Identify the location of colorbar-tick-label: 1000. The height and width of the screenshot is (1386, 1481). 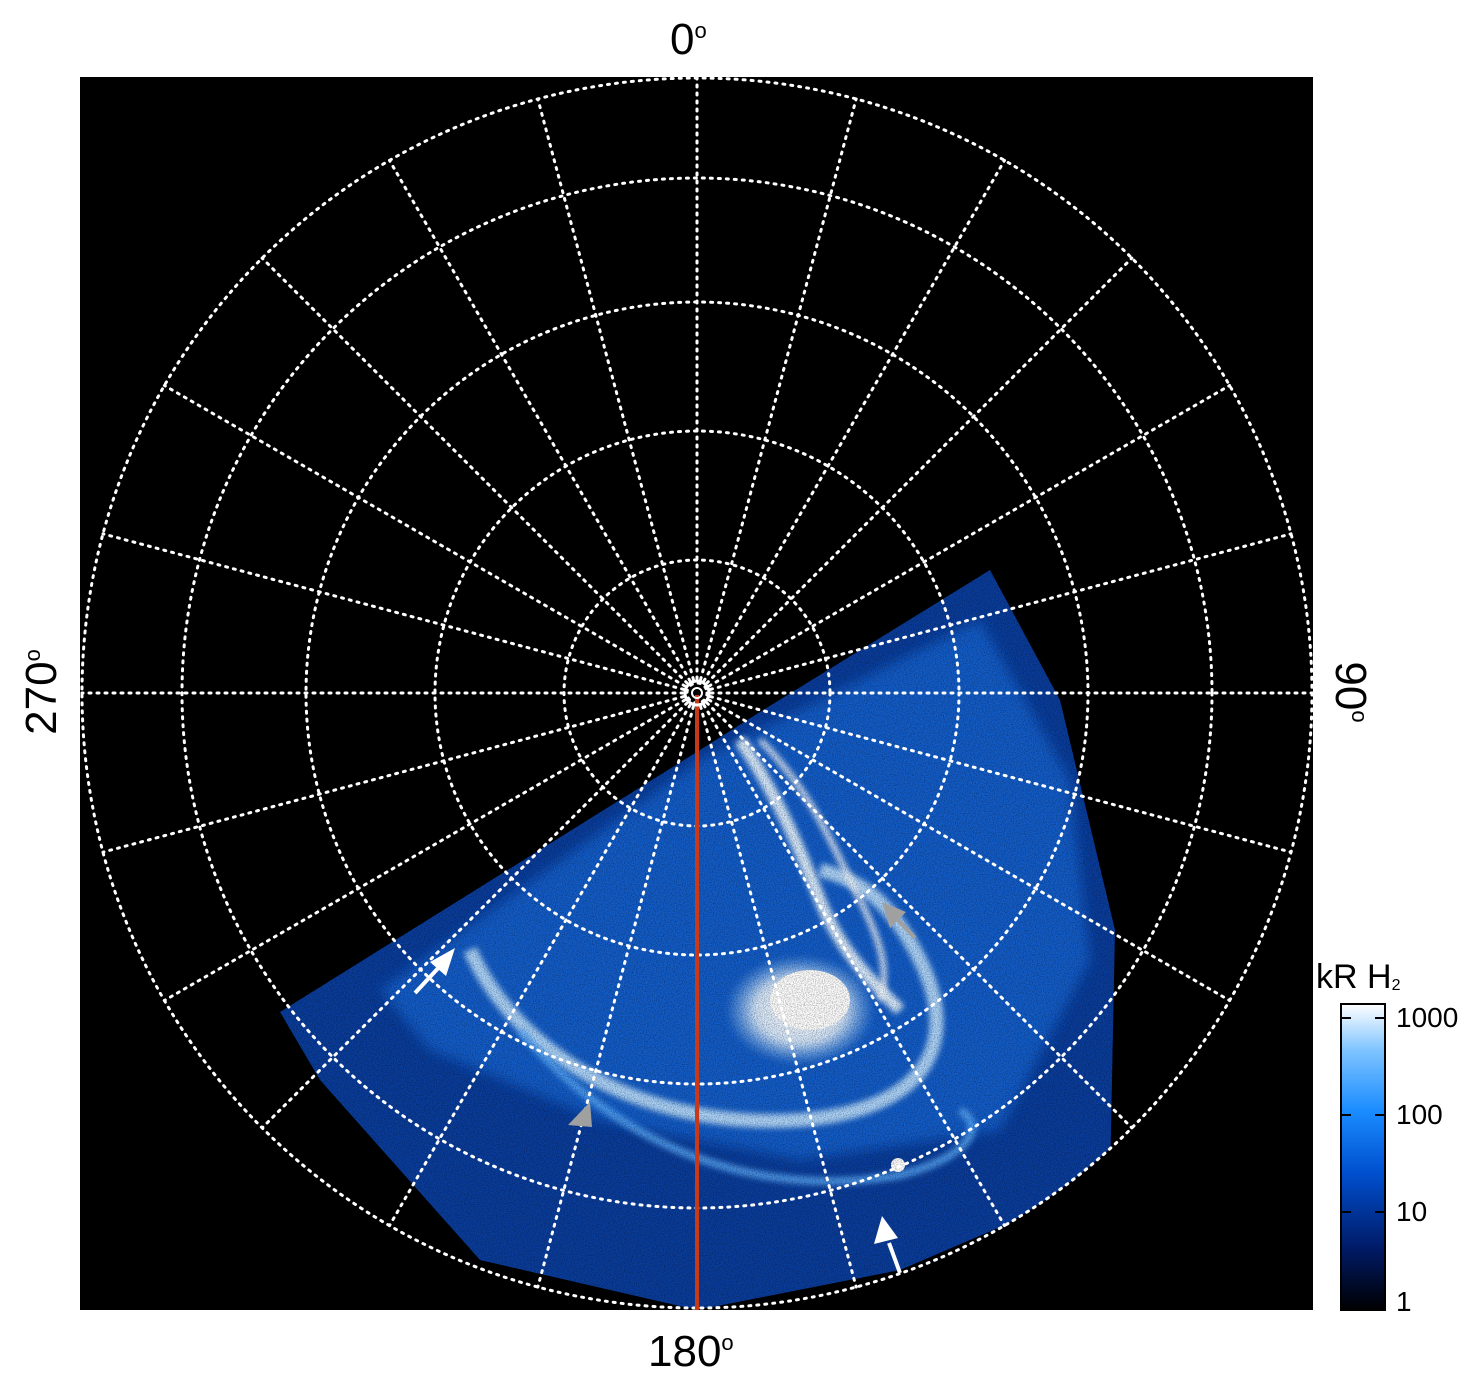
(1427, 1017).